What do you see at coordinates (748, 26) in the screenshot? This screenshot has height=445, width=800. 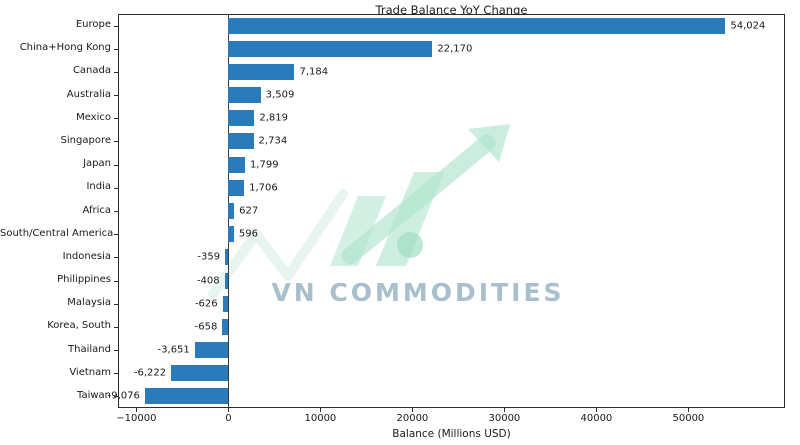 I see `bar-value-label: 54,024` at bounding box center [748, 26].